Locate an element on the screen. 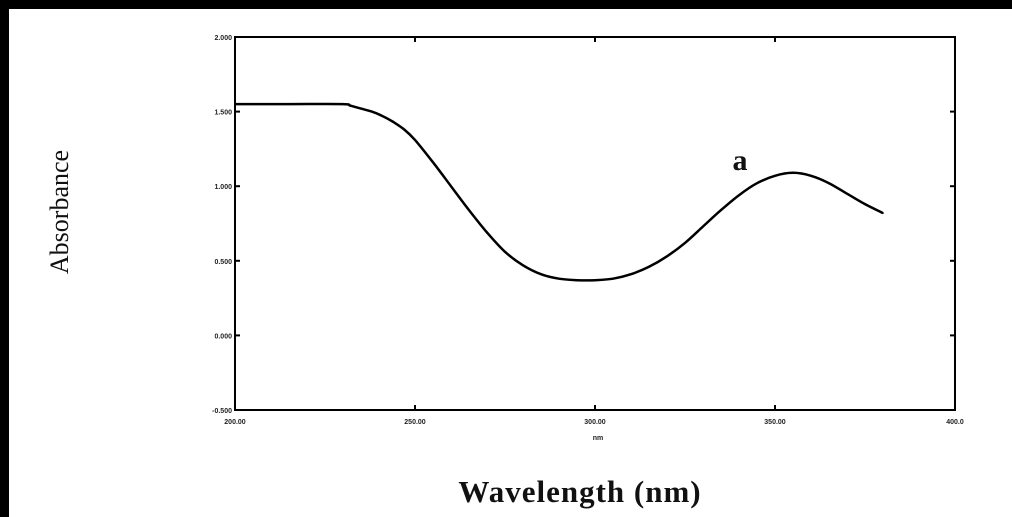 Image resolution: width=1012 pixels, height=517 pixels. y-tick-label: 0.000 is located at coordinates (223, 336).